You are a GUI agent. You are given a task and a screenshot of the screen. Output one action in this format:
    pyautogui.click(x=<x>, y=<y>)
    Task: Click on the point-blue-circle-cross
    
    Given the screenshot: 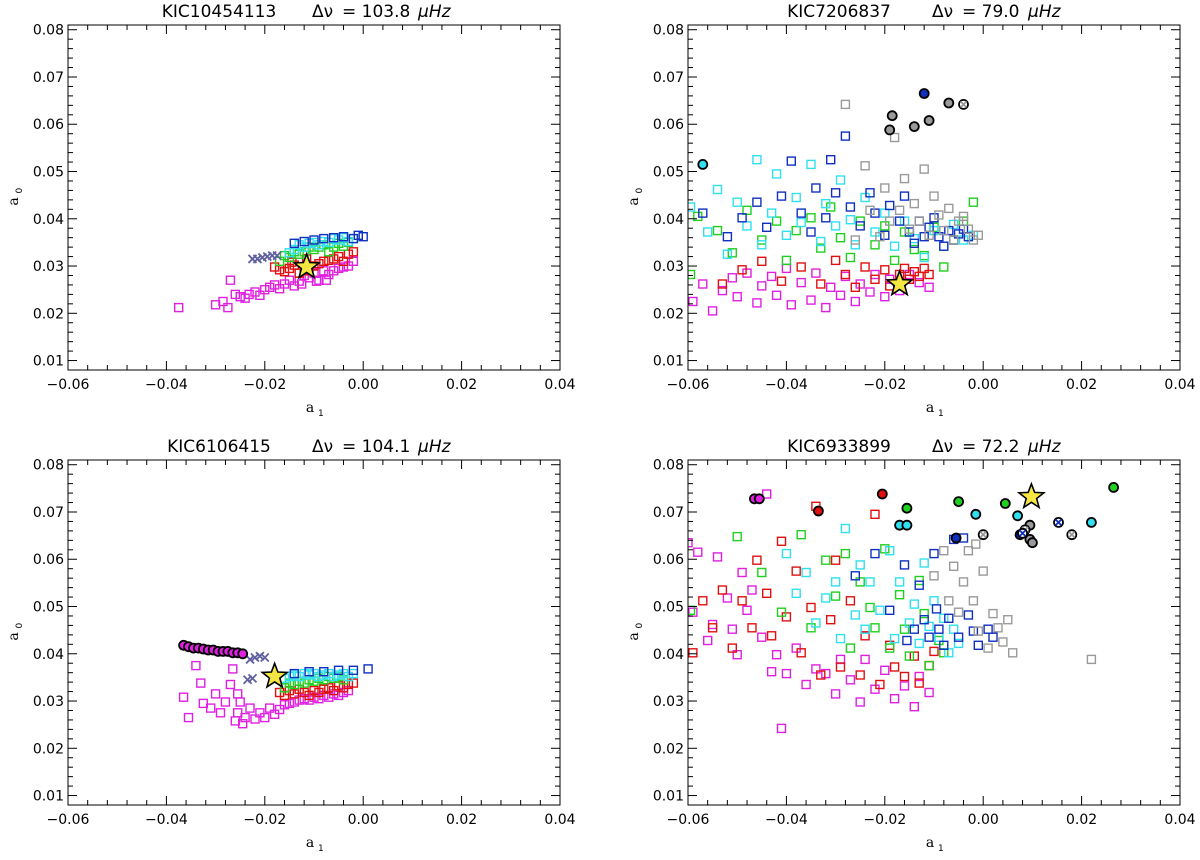 What is the action you would take?
    pyautogui.click(x=1022, y=533)
    